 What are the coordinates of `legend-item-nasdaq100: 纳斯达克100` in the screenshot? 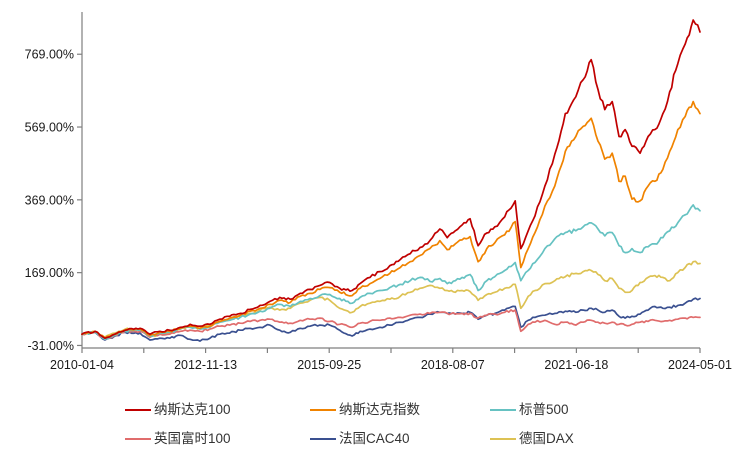 It's located at (178, 410).